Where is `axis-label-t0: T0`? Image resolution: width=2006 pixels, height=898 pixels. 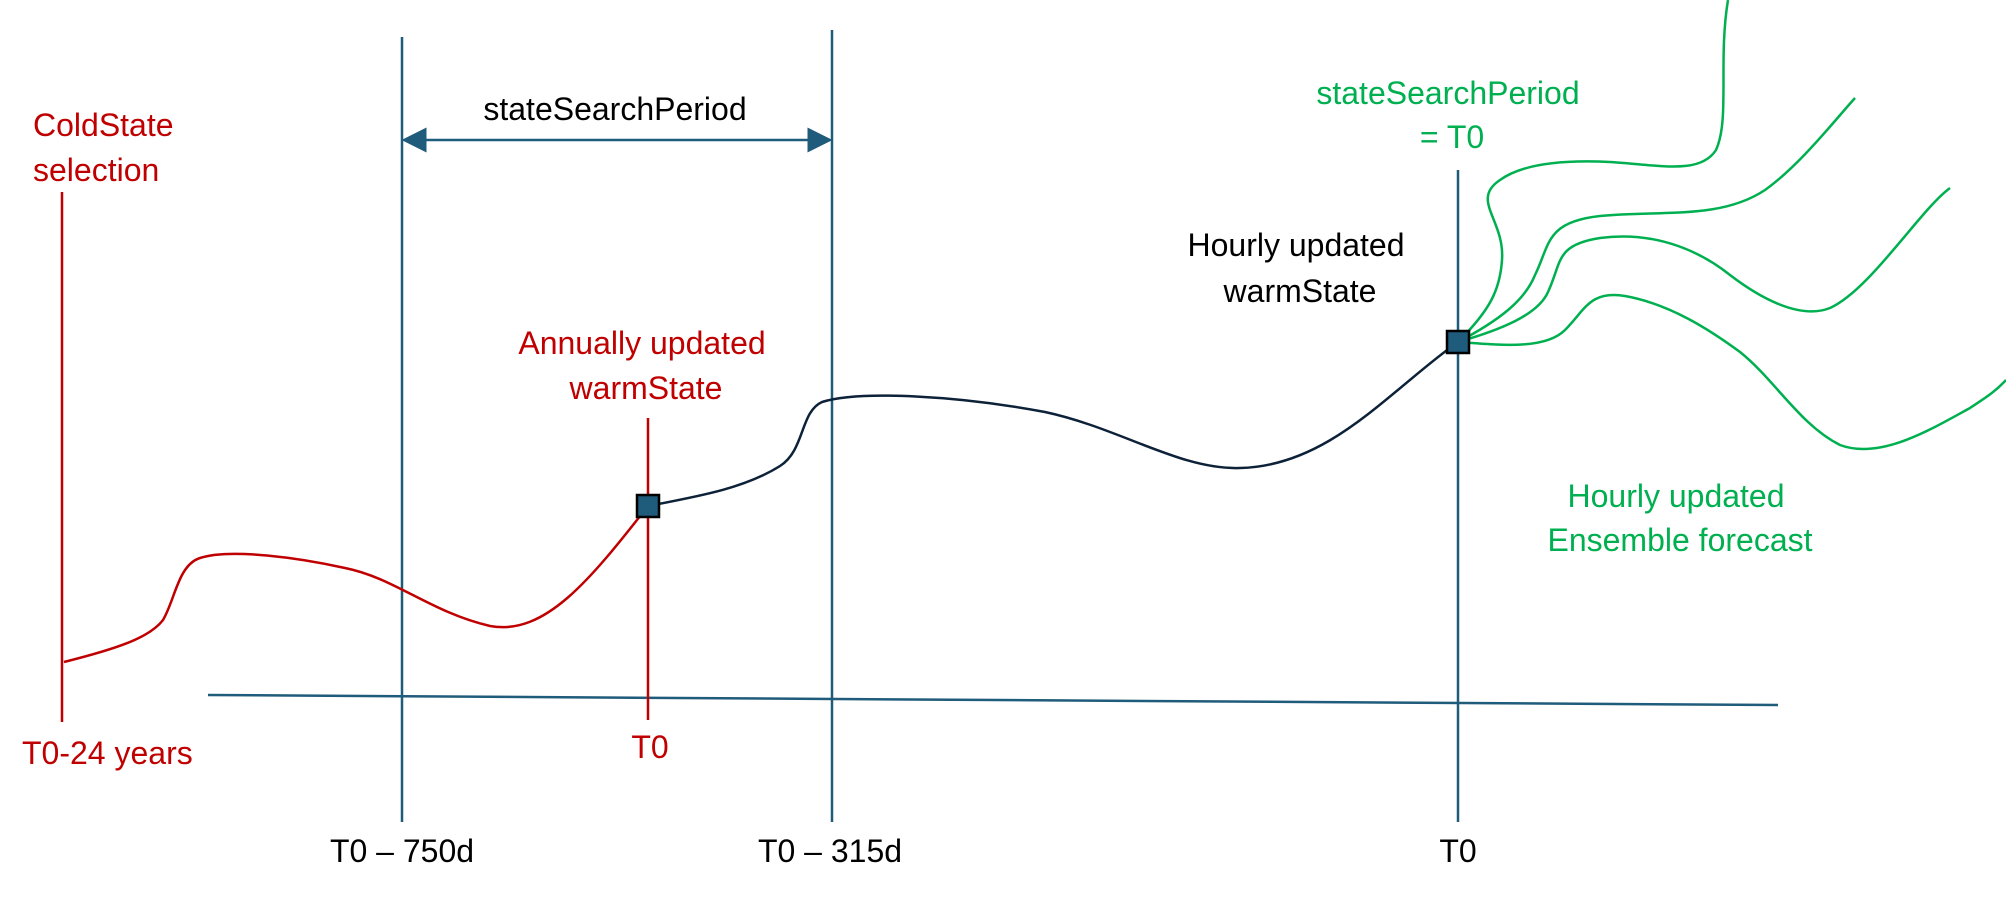
axis-label-t0: T0 is located at coordinates (1457, 851).